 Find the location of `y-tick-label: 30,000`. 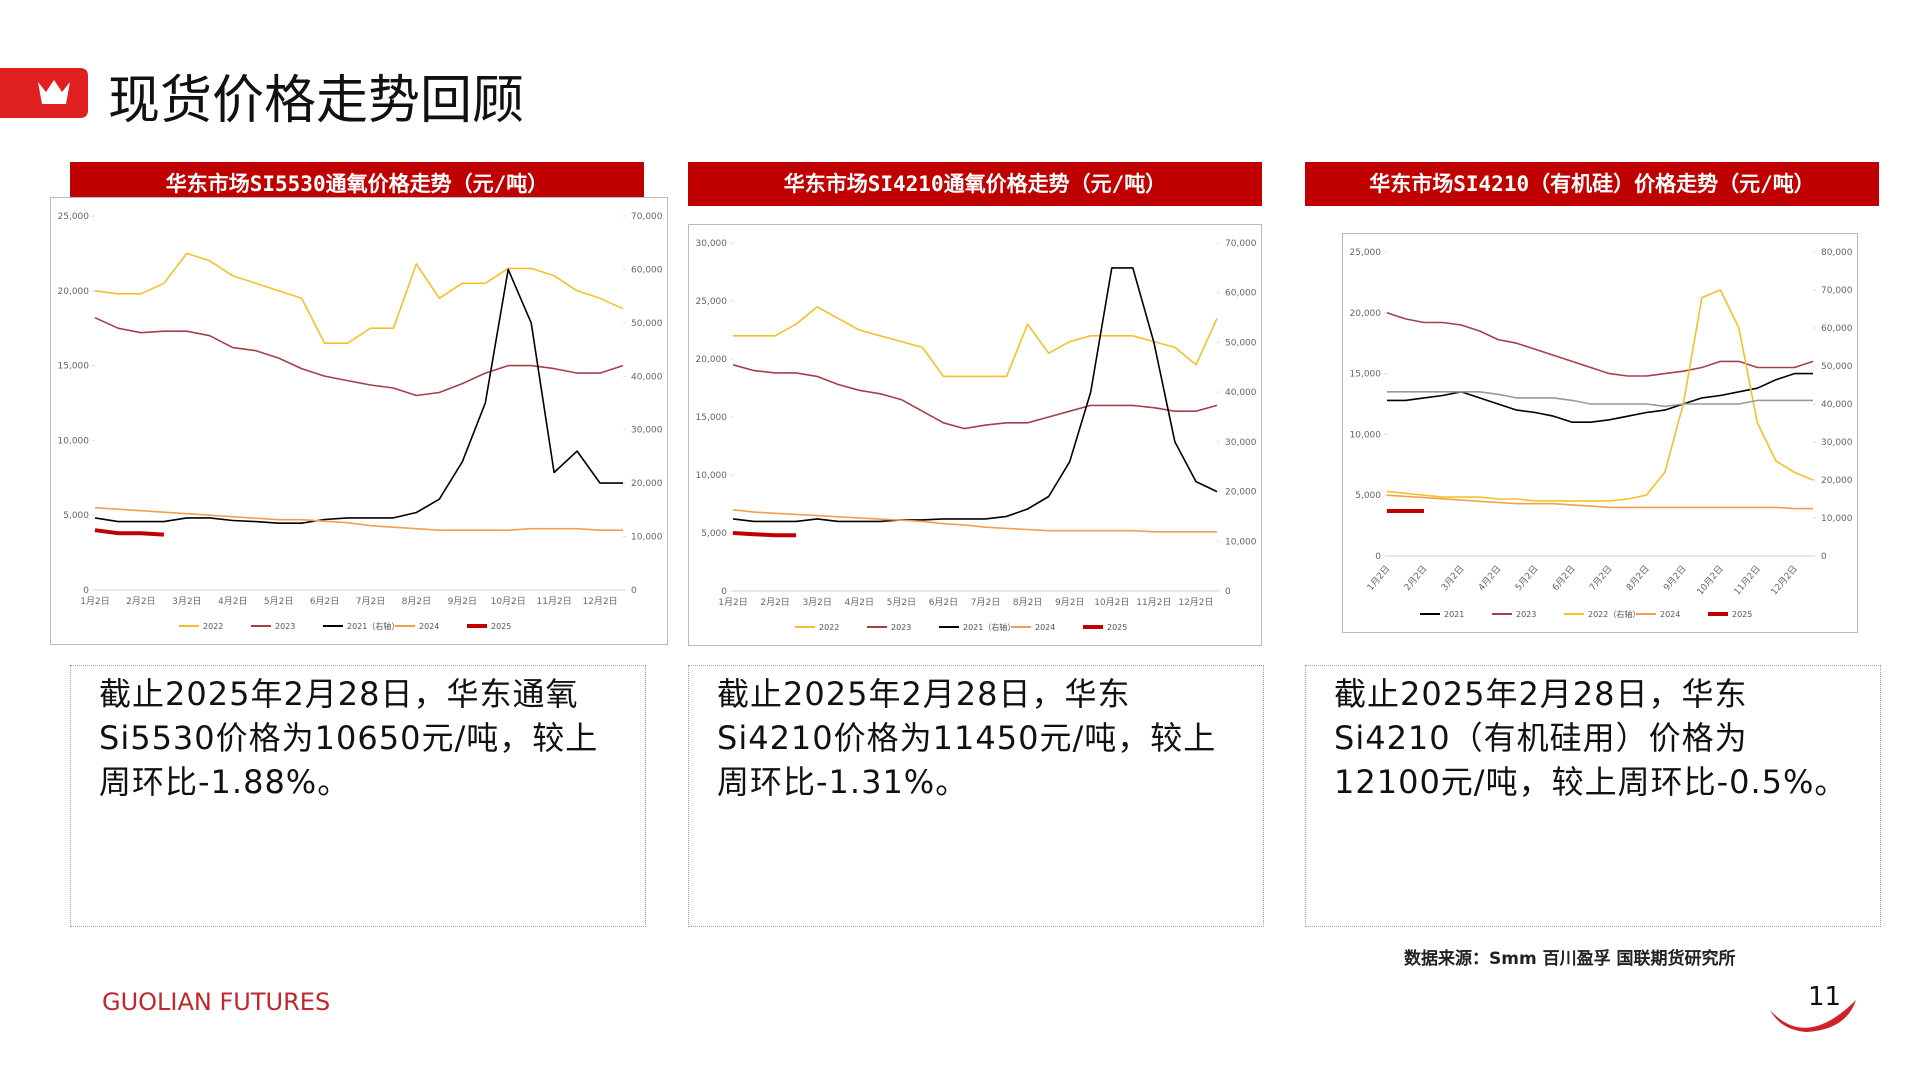

y-tick-label: 30,000 is located at coordinates (712, 244).